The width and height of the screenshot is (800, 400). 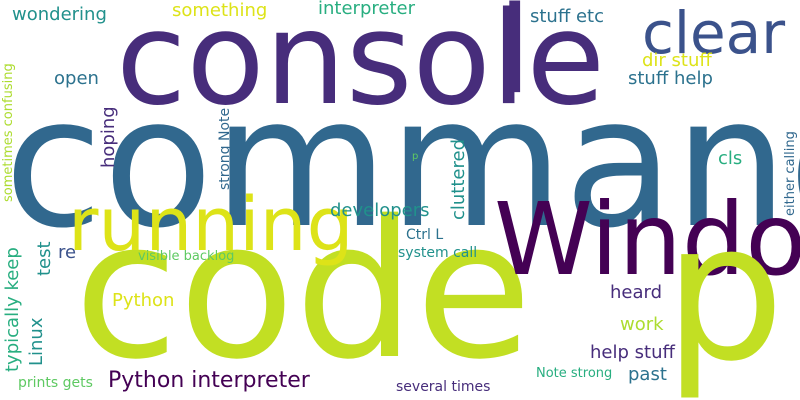 What do you see at coordinates (636, 292) in the screenshot?
I see `word-heard: heard` at bounding box center [636, 292].